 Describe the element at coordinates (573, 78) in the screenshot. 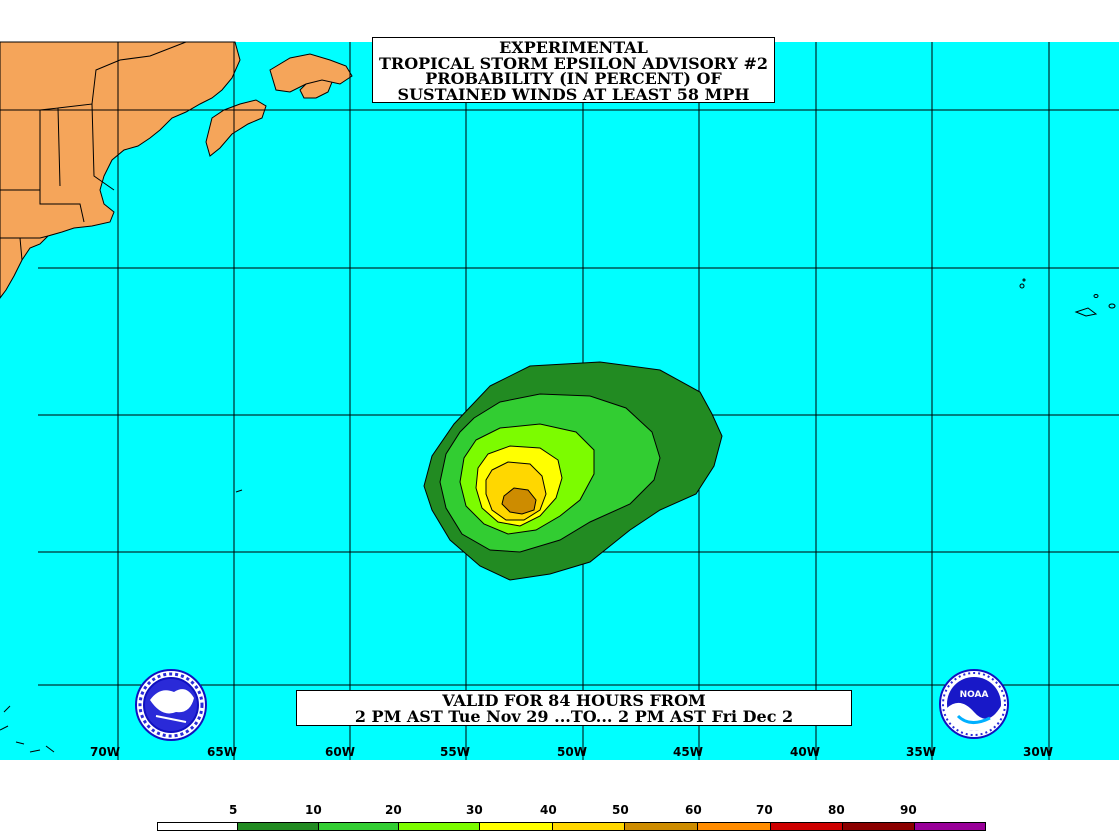

I see `title-line-3: PROBABILITY (IN PERCENT) OF` at that location.